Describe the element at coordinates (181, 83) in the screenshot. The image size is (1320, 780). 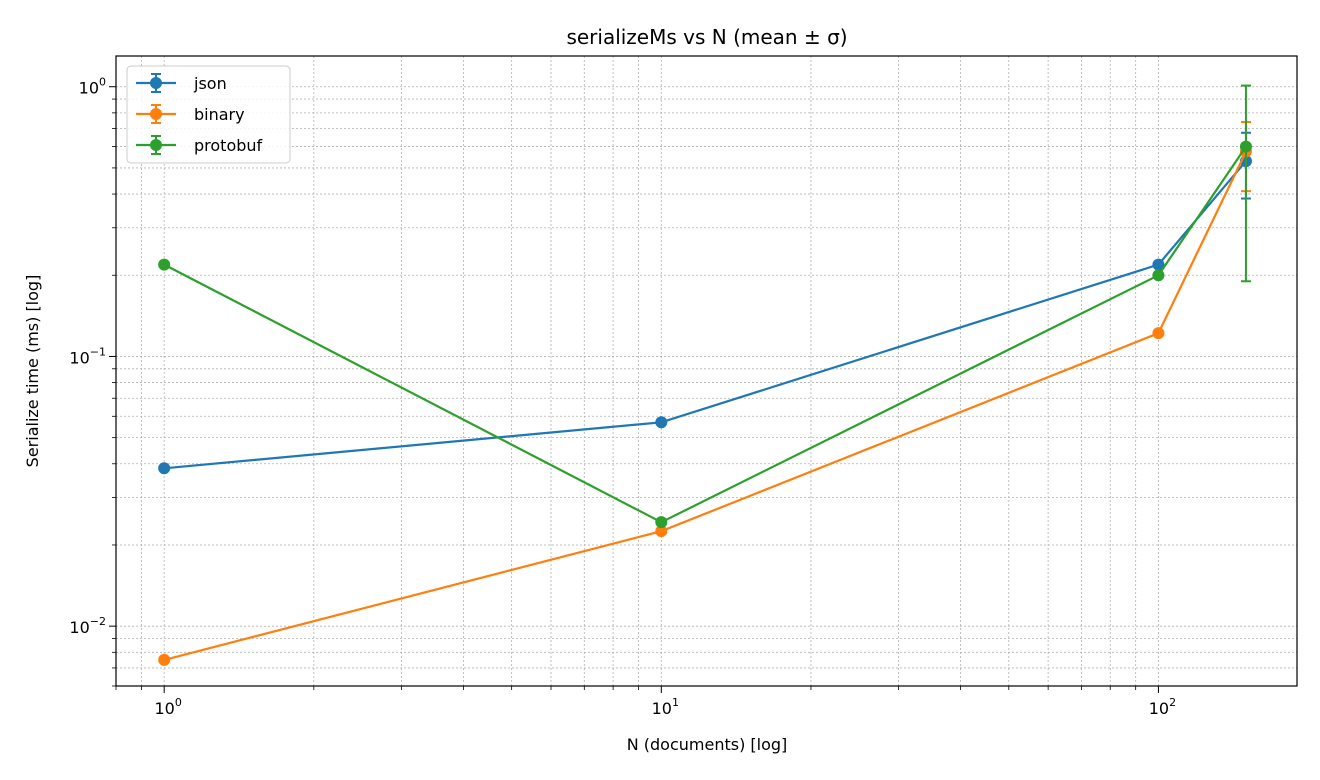
I see `legend-entry-json: json` at that location.